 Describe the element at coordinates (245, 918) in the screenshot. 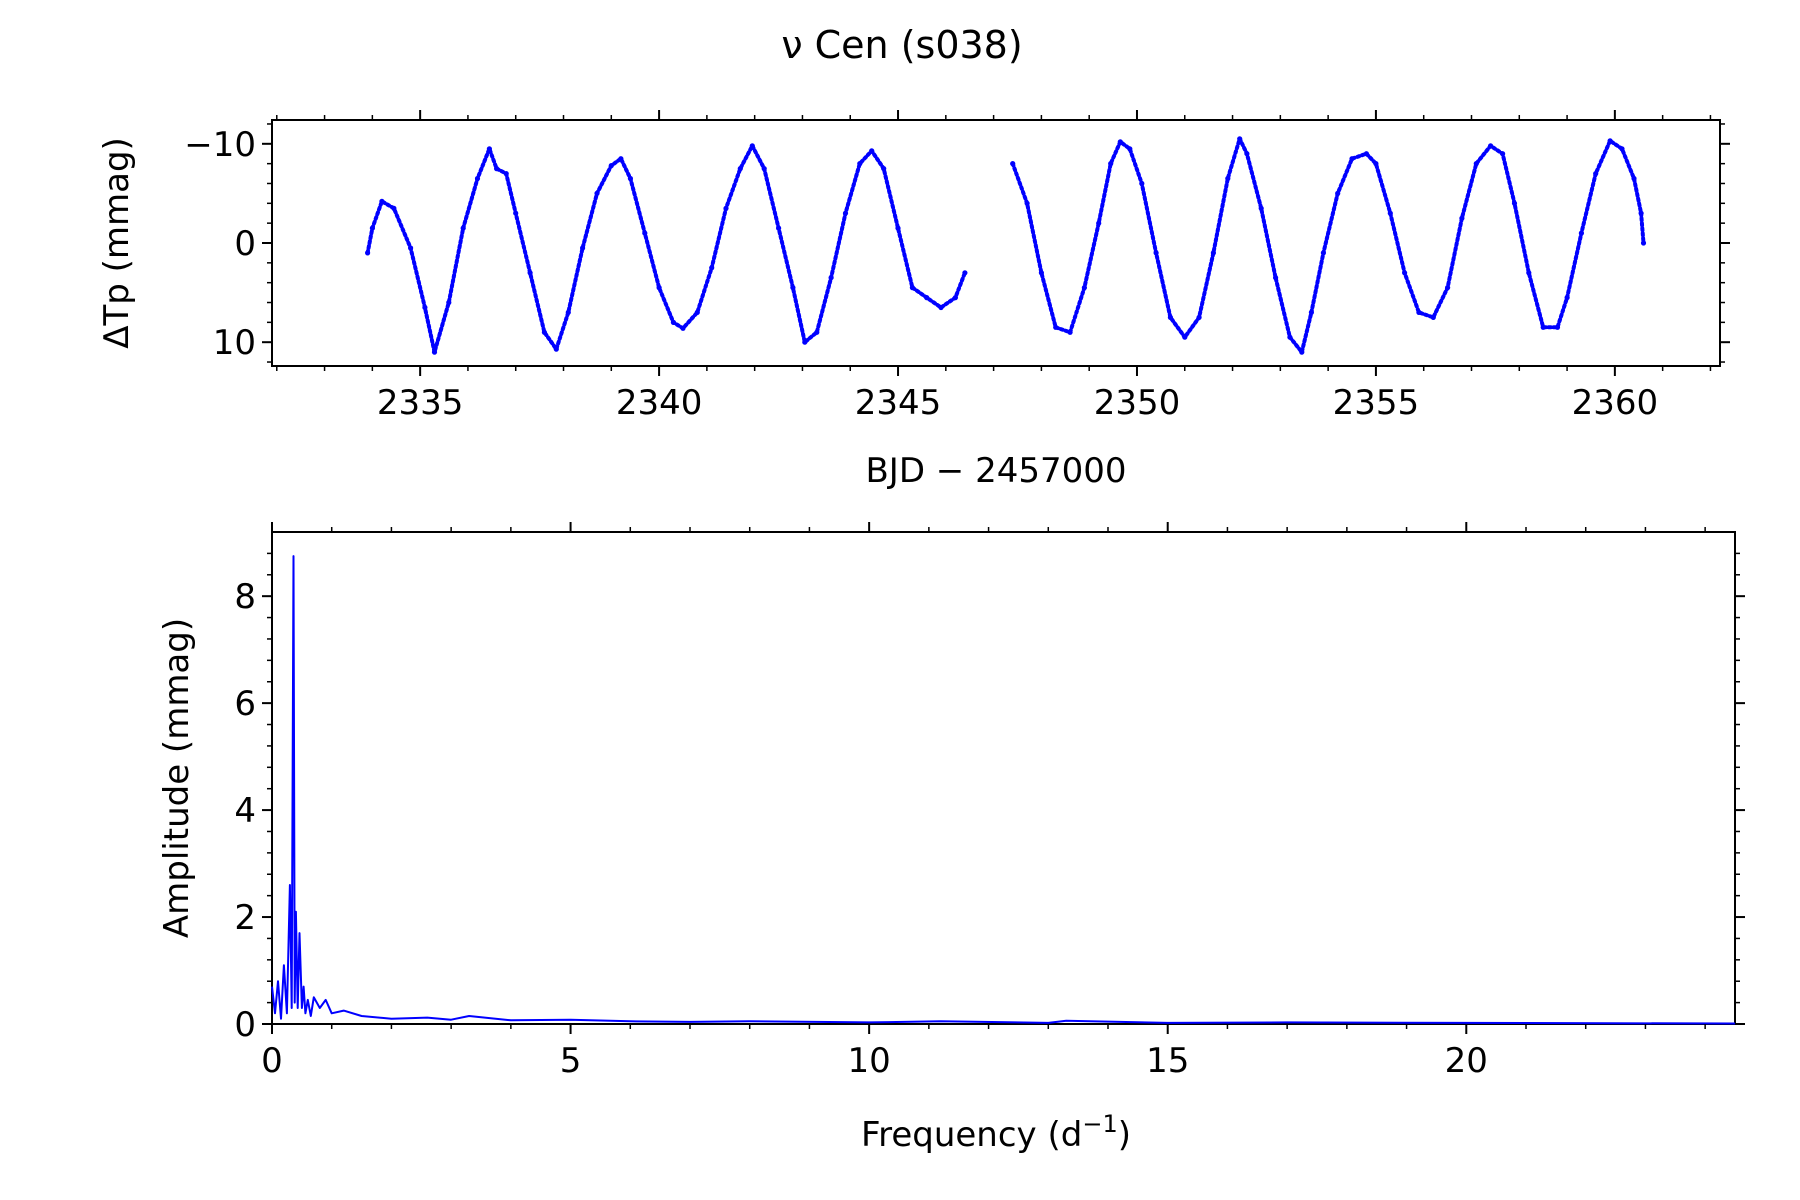

I see `amplitude-spectrum-ytick-label: 2` at that location.